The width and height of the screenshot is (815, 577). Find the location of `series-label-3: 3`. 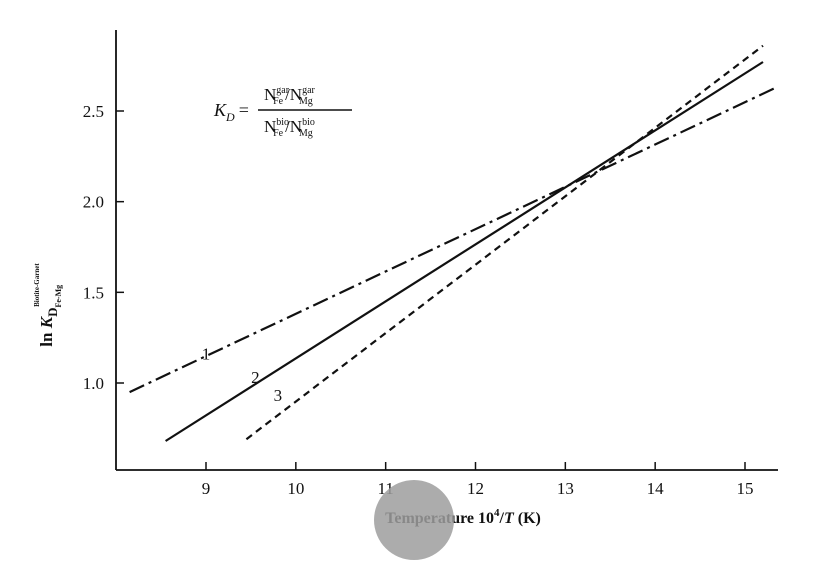

series-label-3: 3 is located at coordinates (278, 395).